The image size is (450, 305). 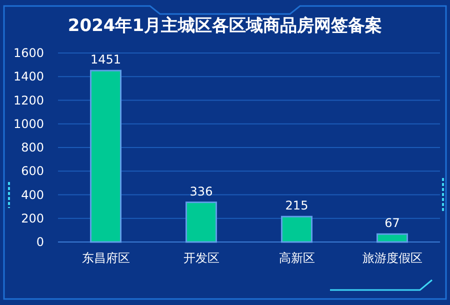 I want to click on x-tick-label: 开发区, so click(x=201, y=258).